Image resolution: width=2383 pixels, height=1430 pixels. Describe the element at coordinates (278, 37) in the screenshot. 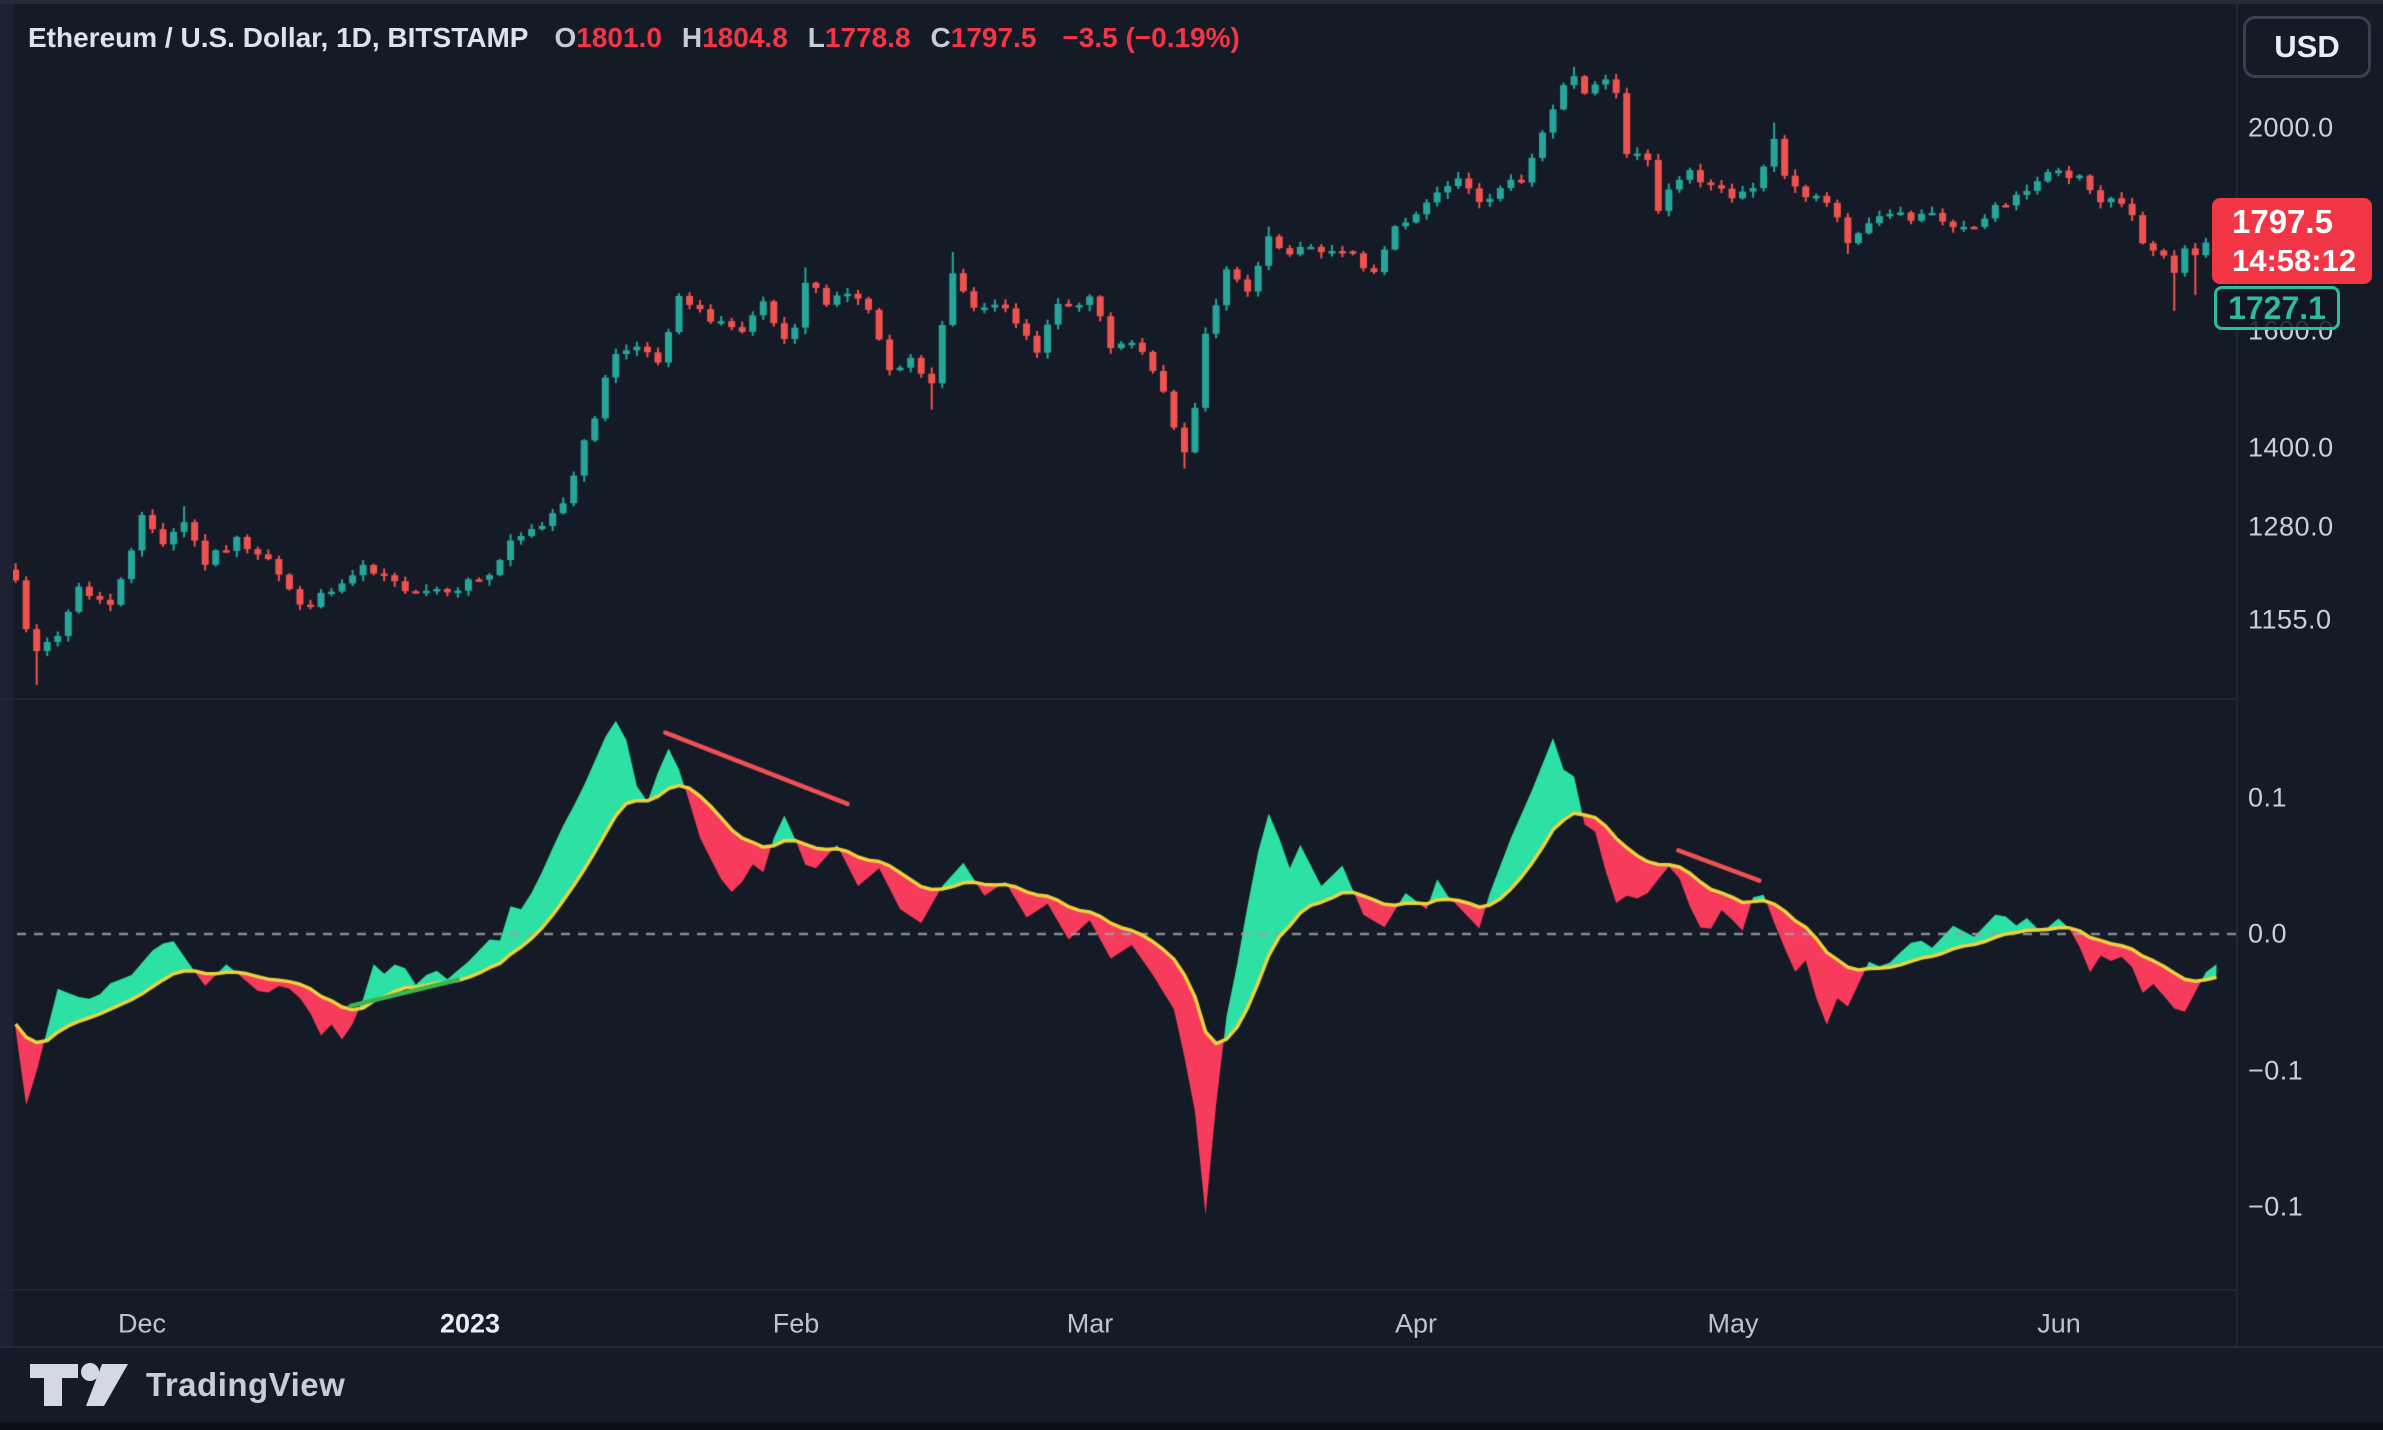

I see `symbol-title: Ethereum / U.S. Dollar, 1D, BITSTAMP` at that location.